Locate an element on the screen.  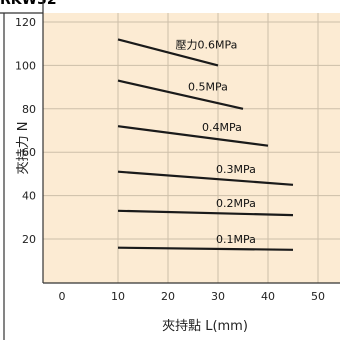
series-label-2: 0.4MPa is located at coordinates (222, 127).